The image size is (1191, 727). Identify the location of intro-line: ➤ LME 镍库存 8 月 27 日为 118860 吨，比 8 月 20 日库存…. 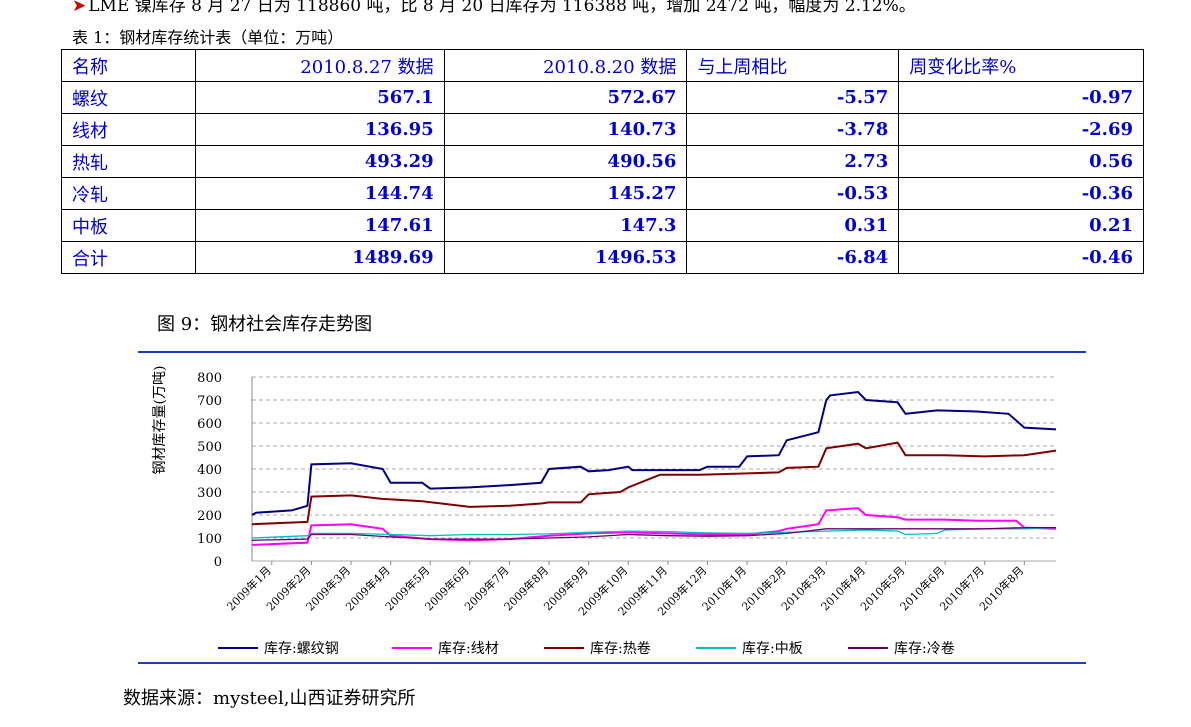
(494, 8).